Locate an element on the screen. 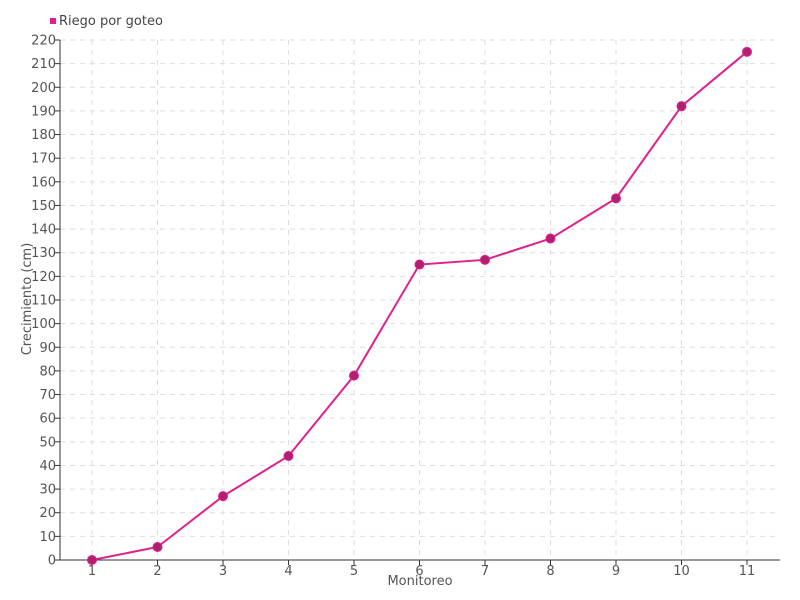 The image size is (800, 600). x-tick-label: 4 is located at coordinates (288, 571).